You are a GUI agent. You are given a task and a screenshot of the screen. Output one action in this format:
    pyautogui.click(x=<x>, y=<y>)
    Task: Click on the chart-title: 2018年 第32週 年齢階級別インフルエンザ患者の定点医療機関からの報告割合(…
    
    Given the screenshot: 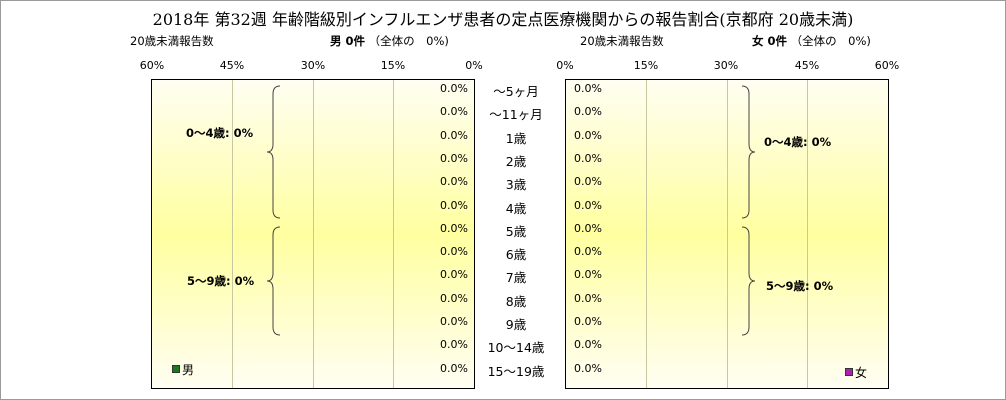 What is the action you would take?
    pyautogui.click(x=503, y=19)
    